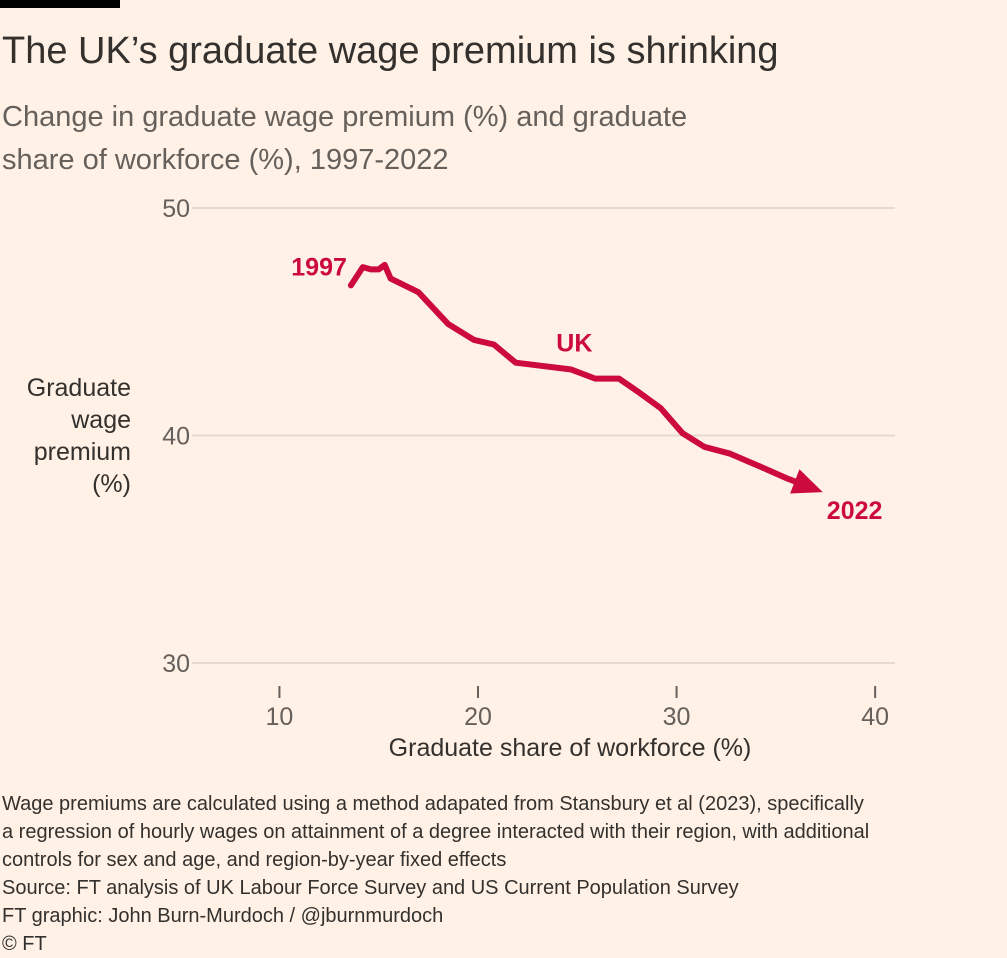  I want to click on annotation-series-label: UK, so click(574, 344).